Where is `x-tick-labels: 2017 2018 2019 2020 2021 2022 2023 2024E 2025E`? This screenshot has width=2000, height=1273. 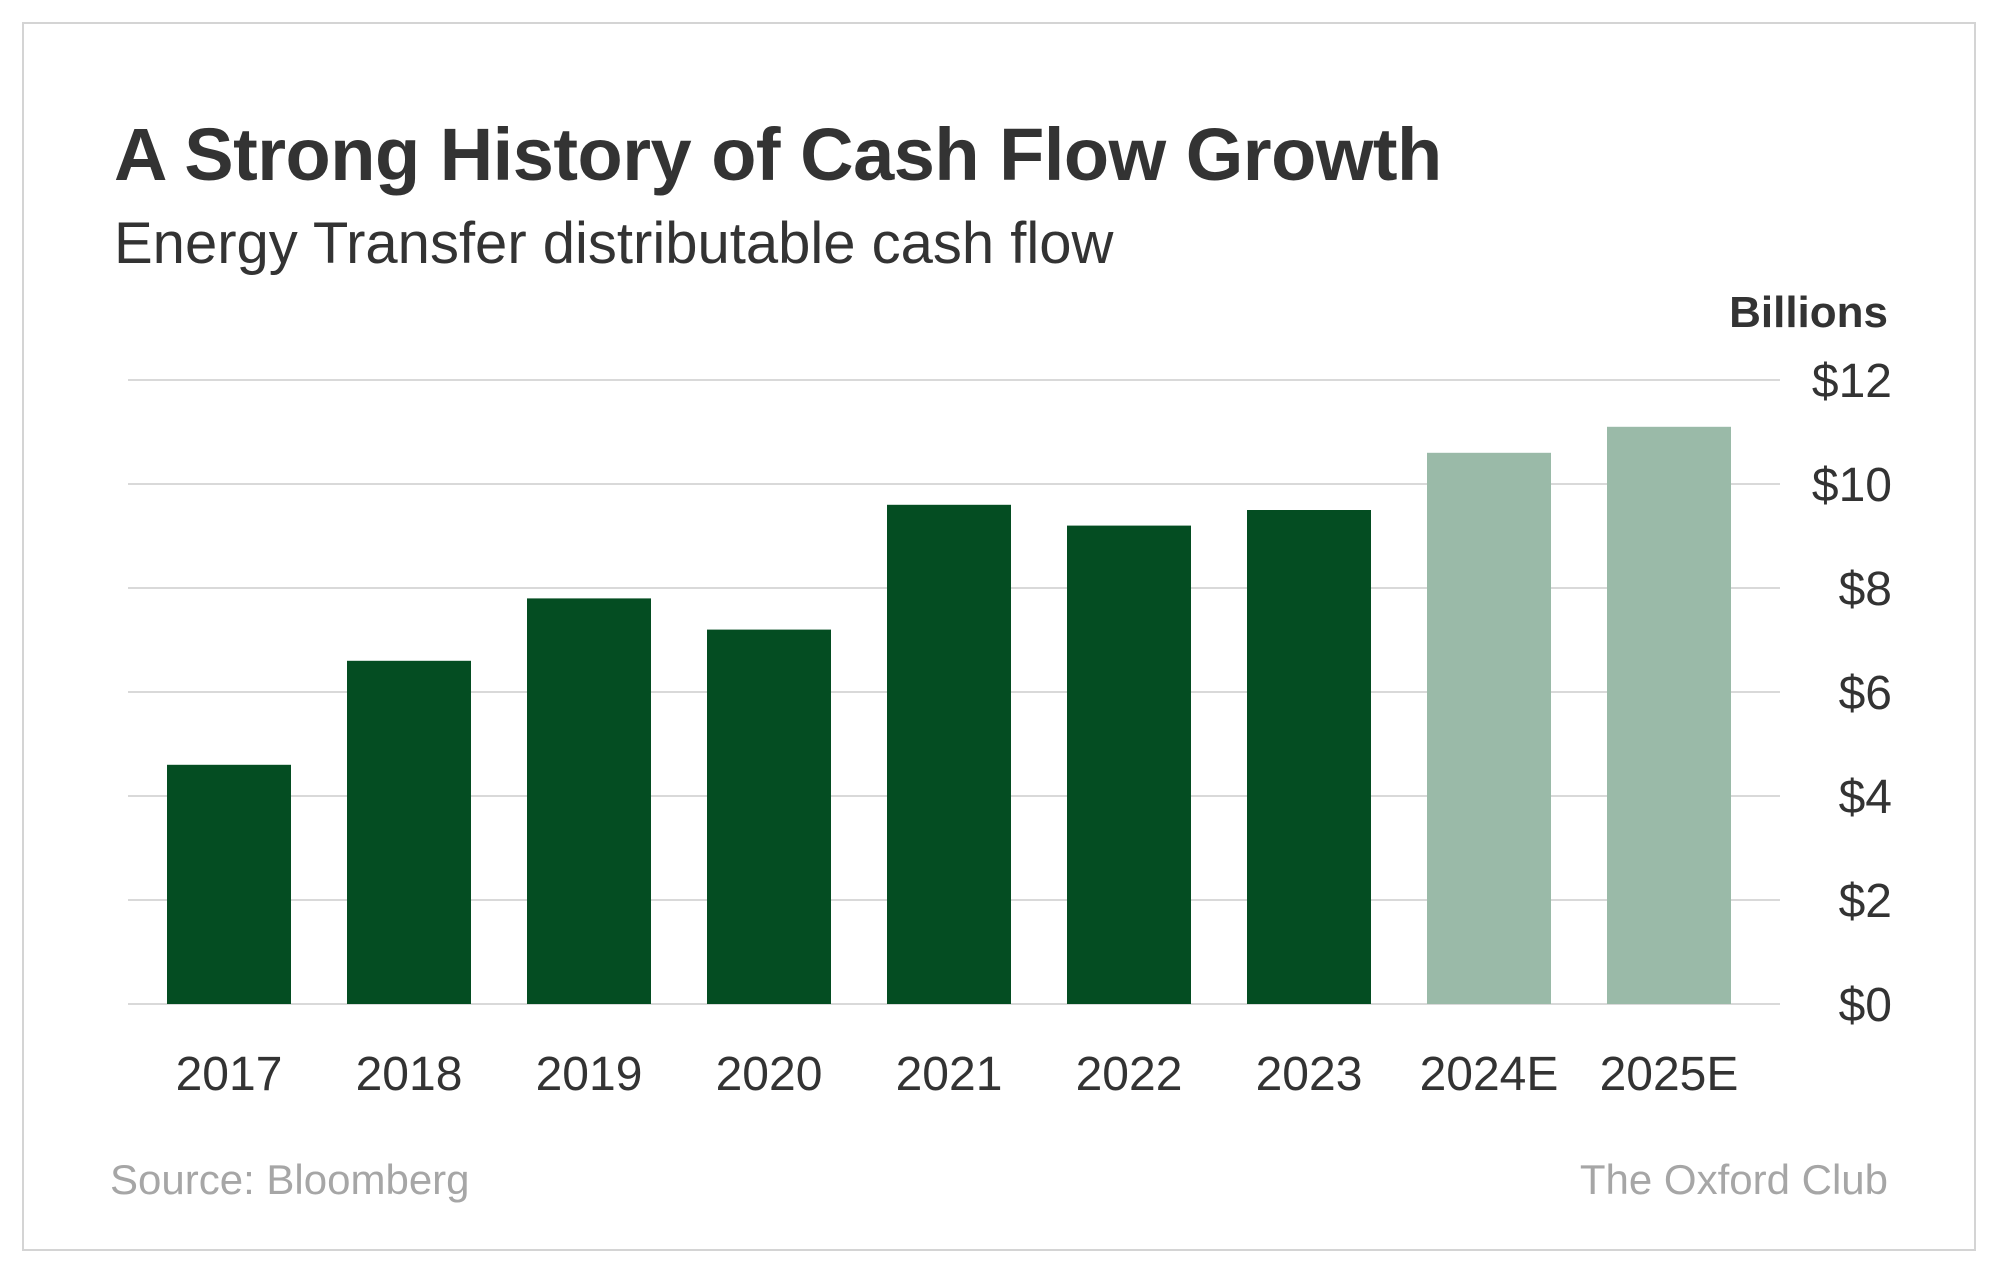
x-tick-labels: 2017 2018 2019 2020 2021 2022 2023 2024E 2025E is located at coordinates (957, 1074).